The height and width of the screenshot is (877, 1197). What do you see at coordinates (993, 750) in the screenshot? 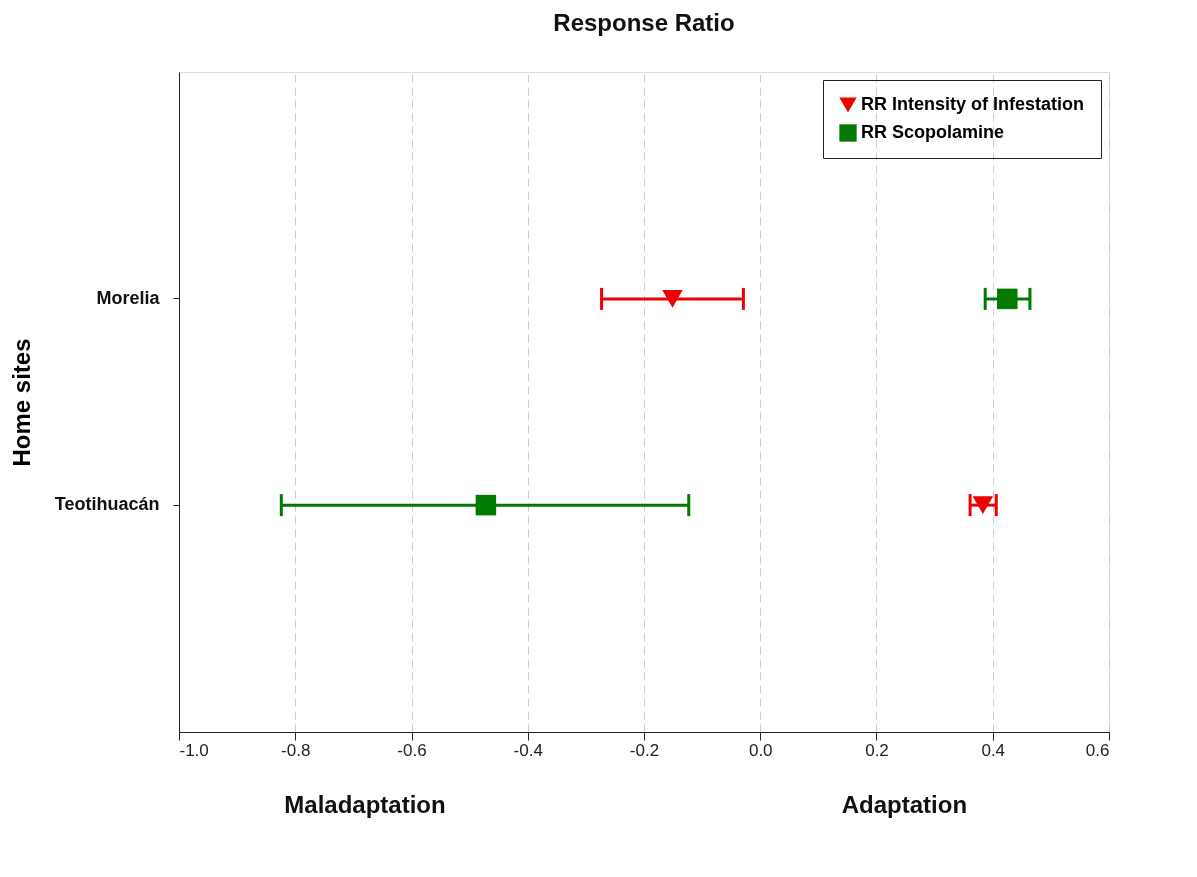
I see `x-tick-label: 0.4` at bounding box center [993, 750].